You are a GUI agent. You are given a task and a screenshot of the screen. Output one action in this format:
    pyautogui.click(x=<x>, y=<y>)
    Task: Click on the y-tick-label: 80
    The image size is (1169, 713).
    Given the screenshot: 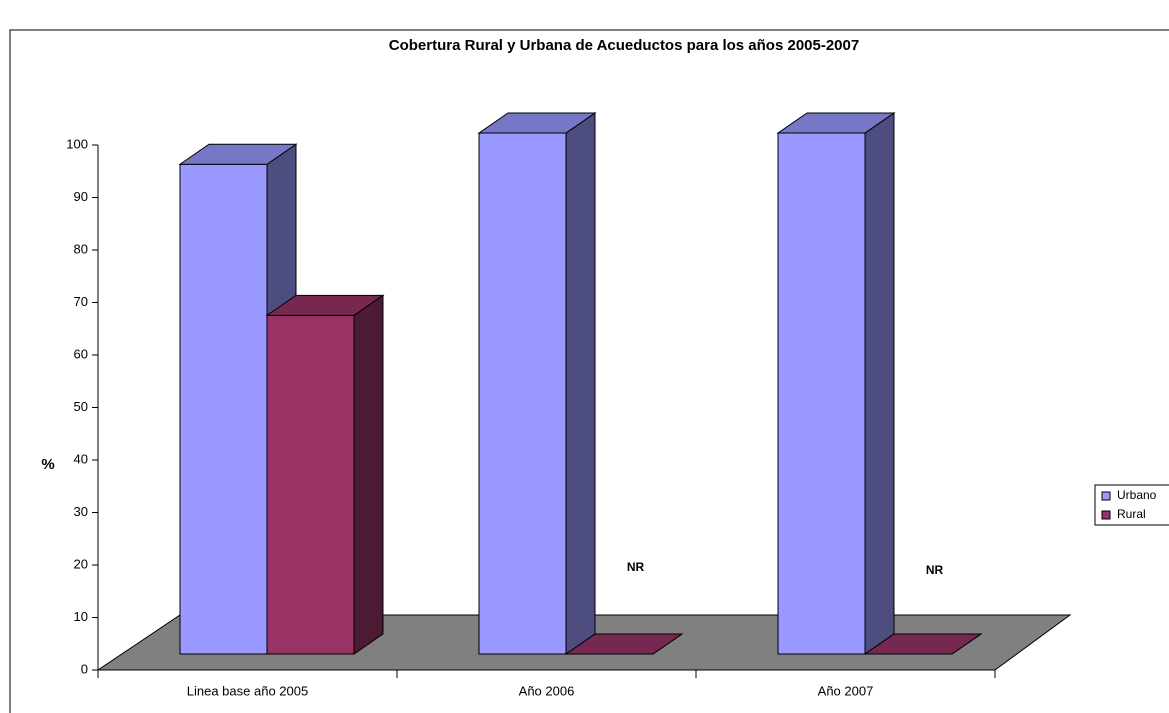 What is the action you would take?
    pyautogui.click(x=81, y=248)
    